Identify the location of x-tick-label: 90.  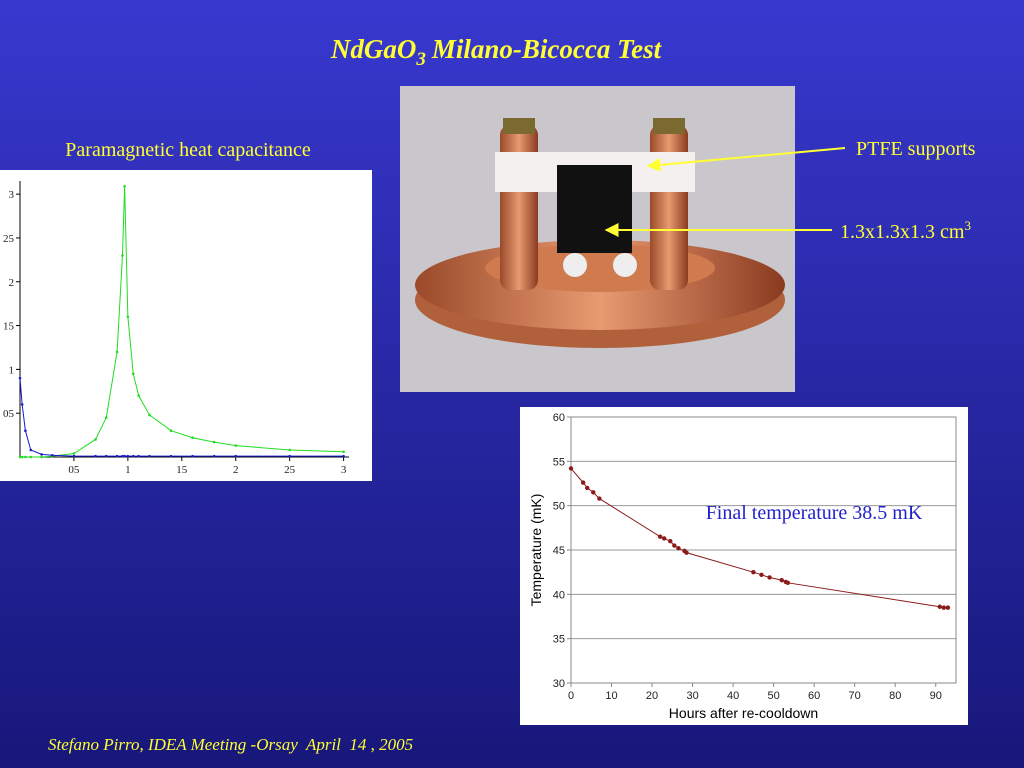
(936, 696).